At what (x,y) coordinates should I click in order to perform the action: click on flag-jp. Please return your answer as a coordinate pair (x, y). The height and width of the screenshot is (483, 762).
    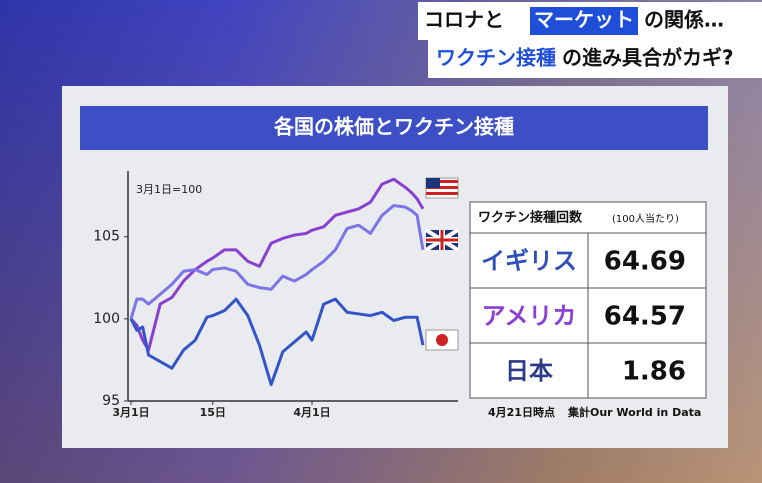
    Looking at the image, I should click on (442, 340).